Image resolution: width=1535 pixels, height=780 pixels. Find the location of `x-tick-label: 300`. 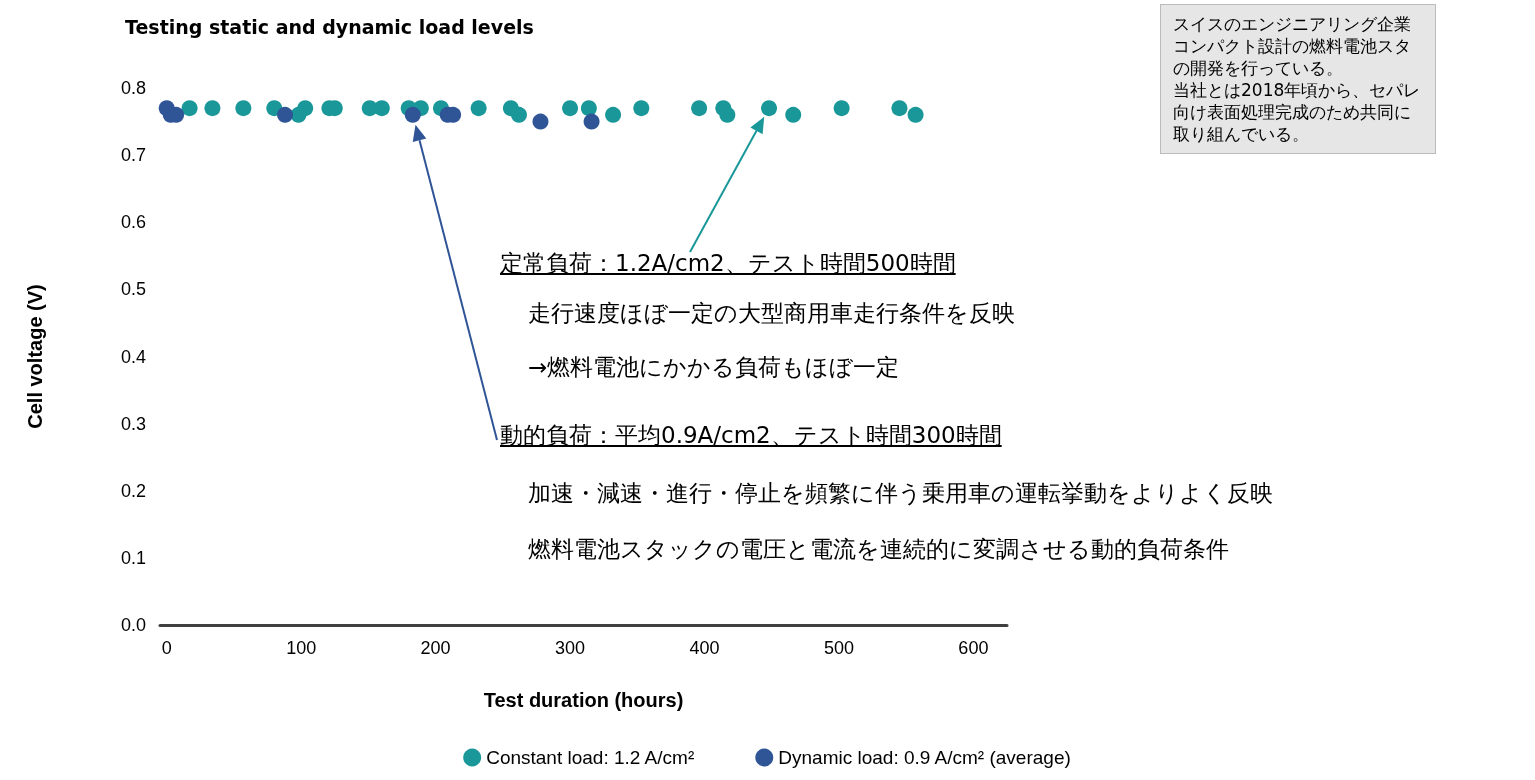

x-tick-label: 300 is located at coordinates (570, 648).